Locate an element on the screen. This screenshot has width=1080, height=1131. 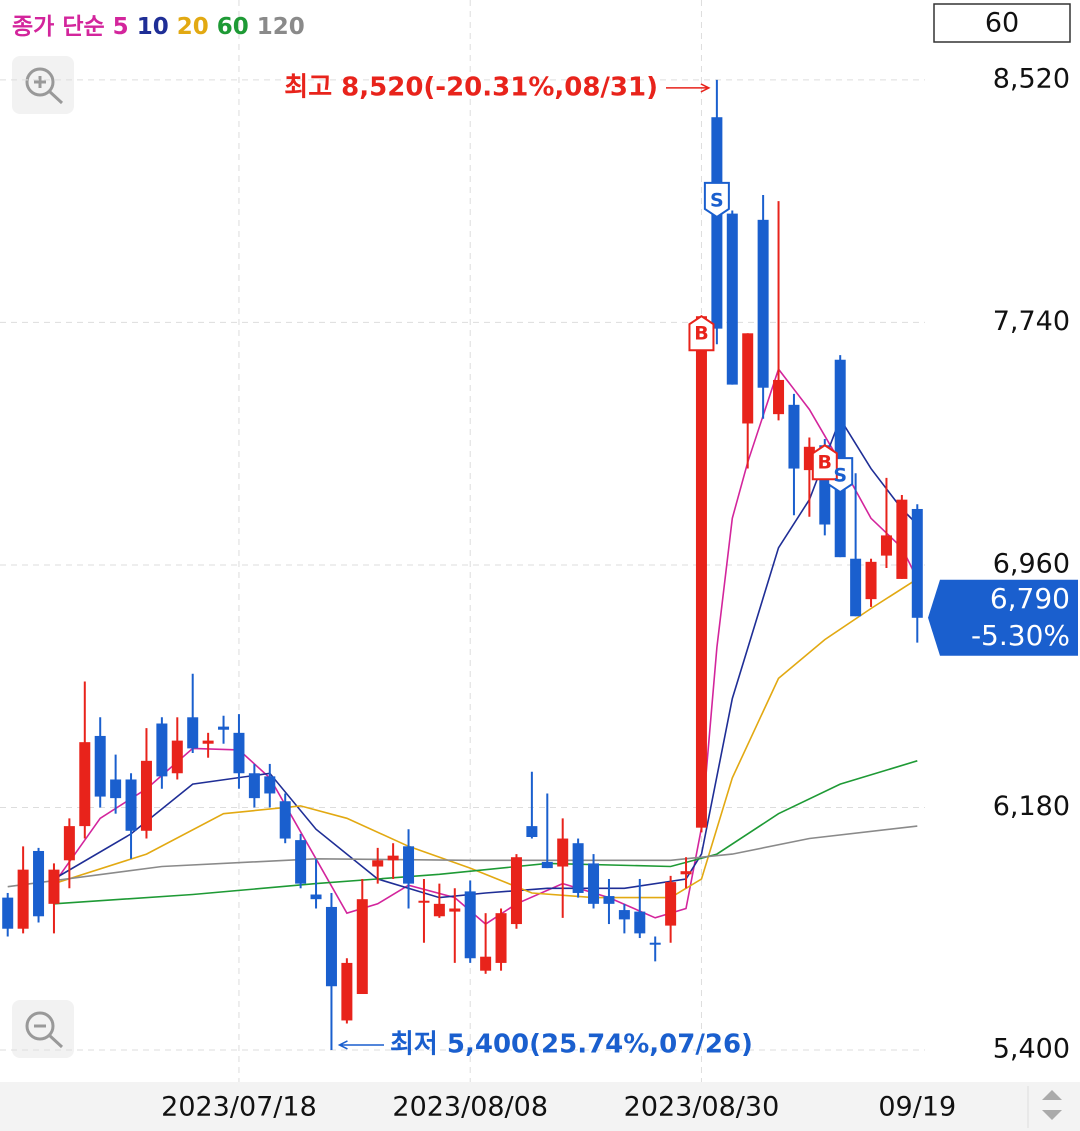
y-tick-label: 7,740 is located at coordinates (1031, 321).